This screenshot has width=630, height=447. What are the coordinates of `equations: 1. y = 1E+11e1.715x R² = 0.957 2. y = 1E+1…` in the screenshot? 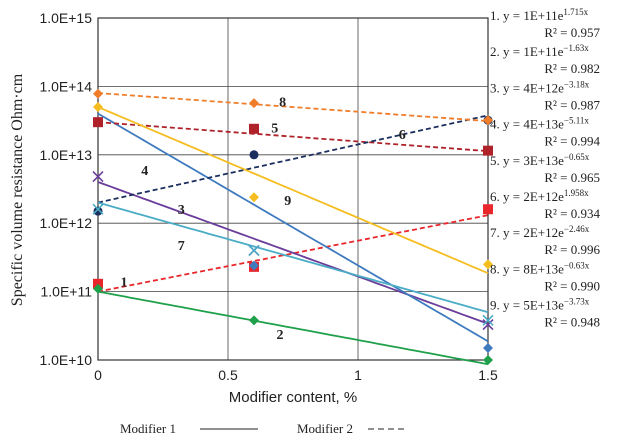 It's located at (545, 168).